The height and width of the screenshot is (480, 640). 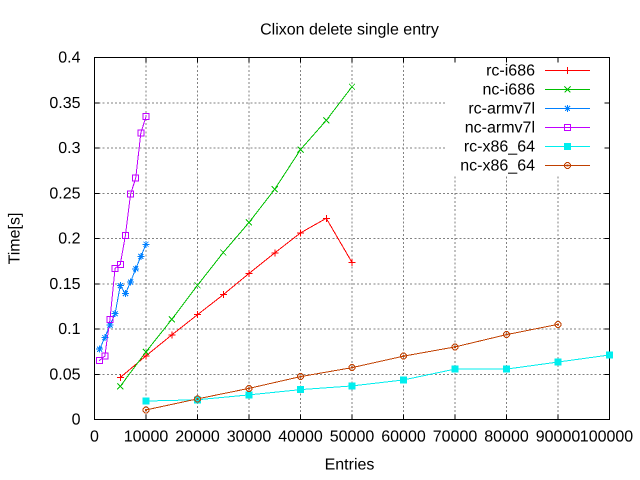 I want to click on svg-text: rc-armv7l, so click(x=501, y=109).